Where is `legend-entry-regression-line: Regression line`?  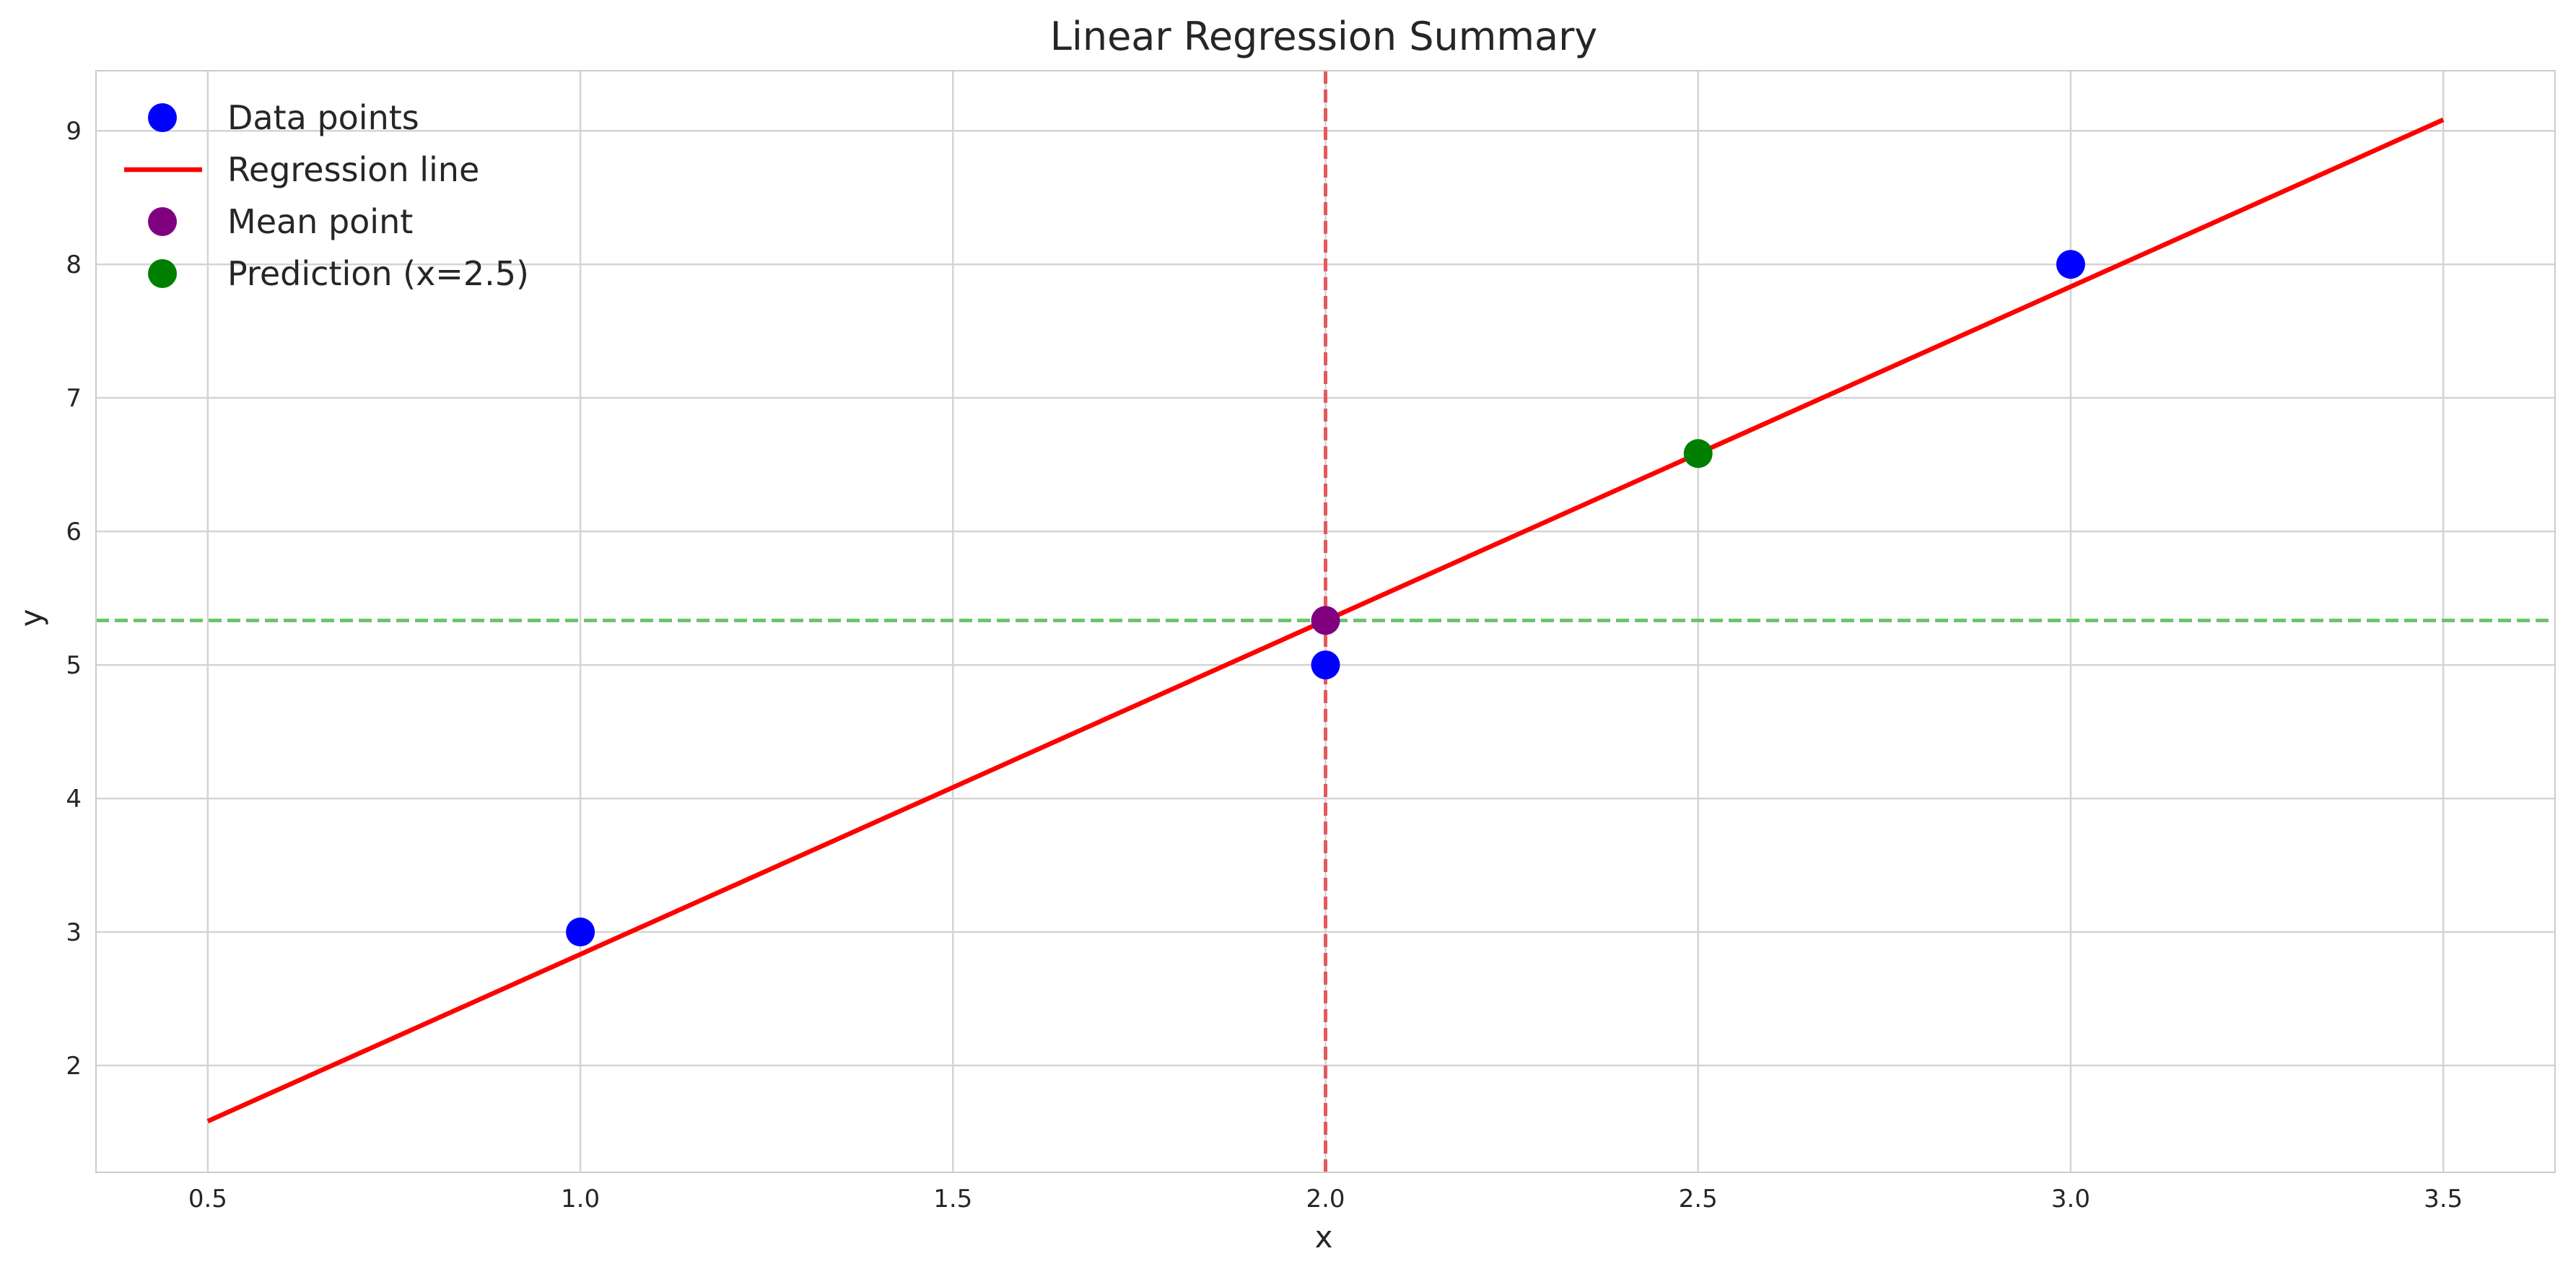
legend-entry-regression-line: Regression line is located at coordinates (301, 169).